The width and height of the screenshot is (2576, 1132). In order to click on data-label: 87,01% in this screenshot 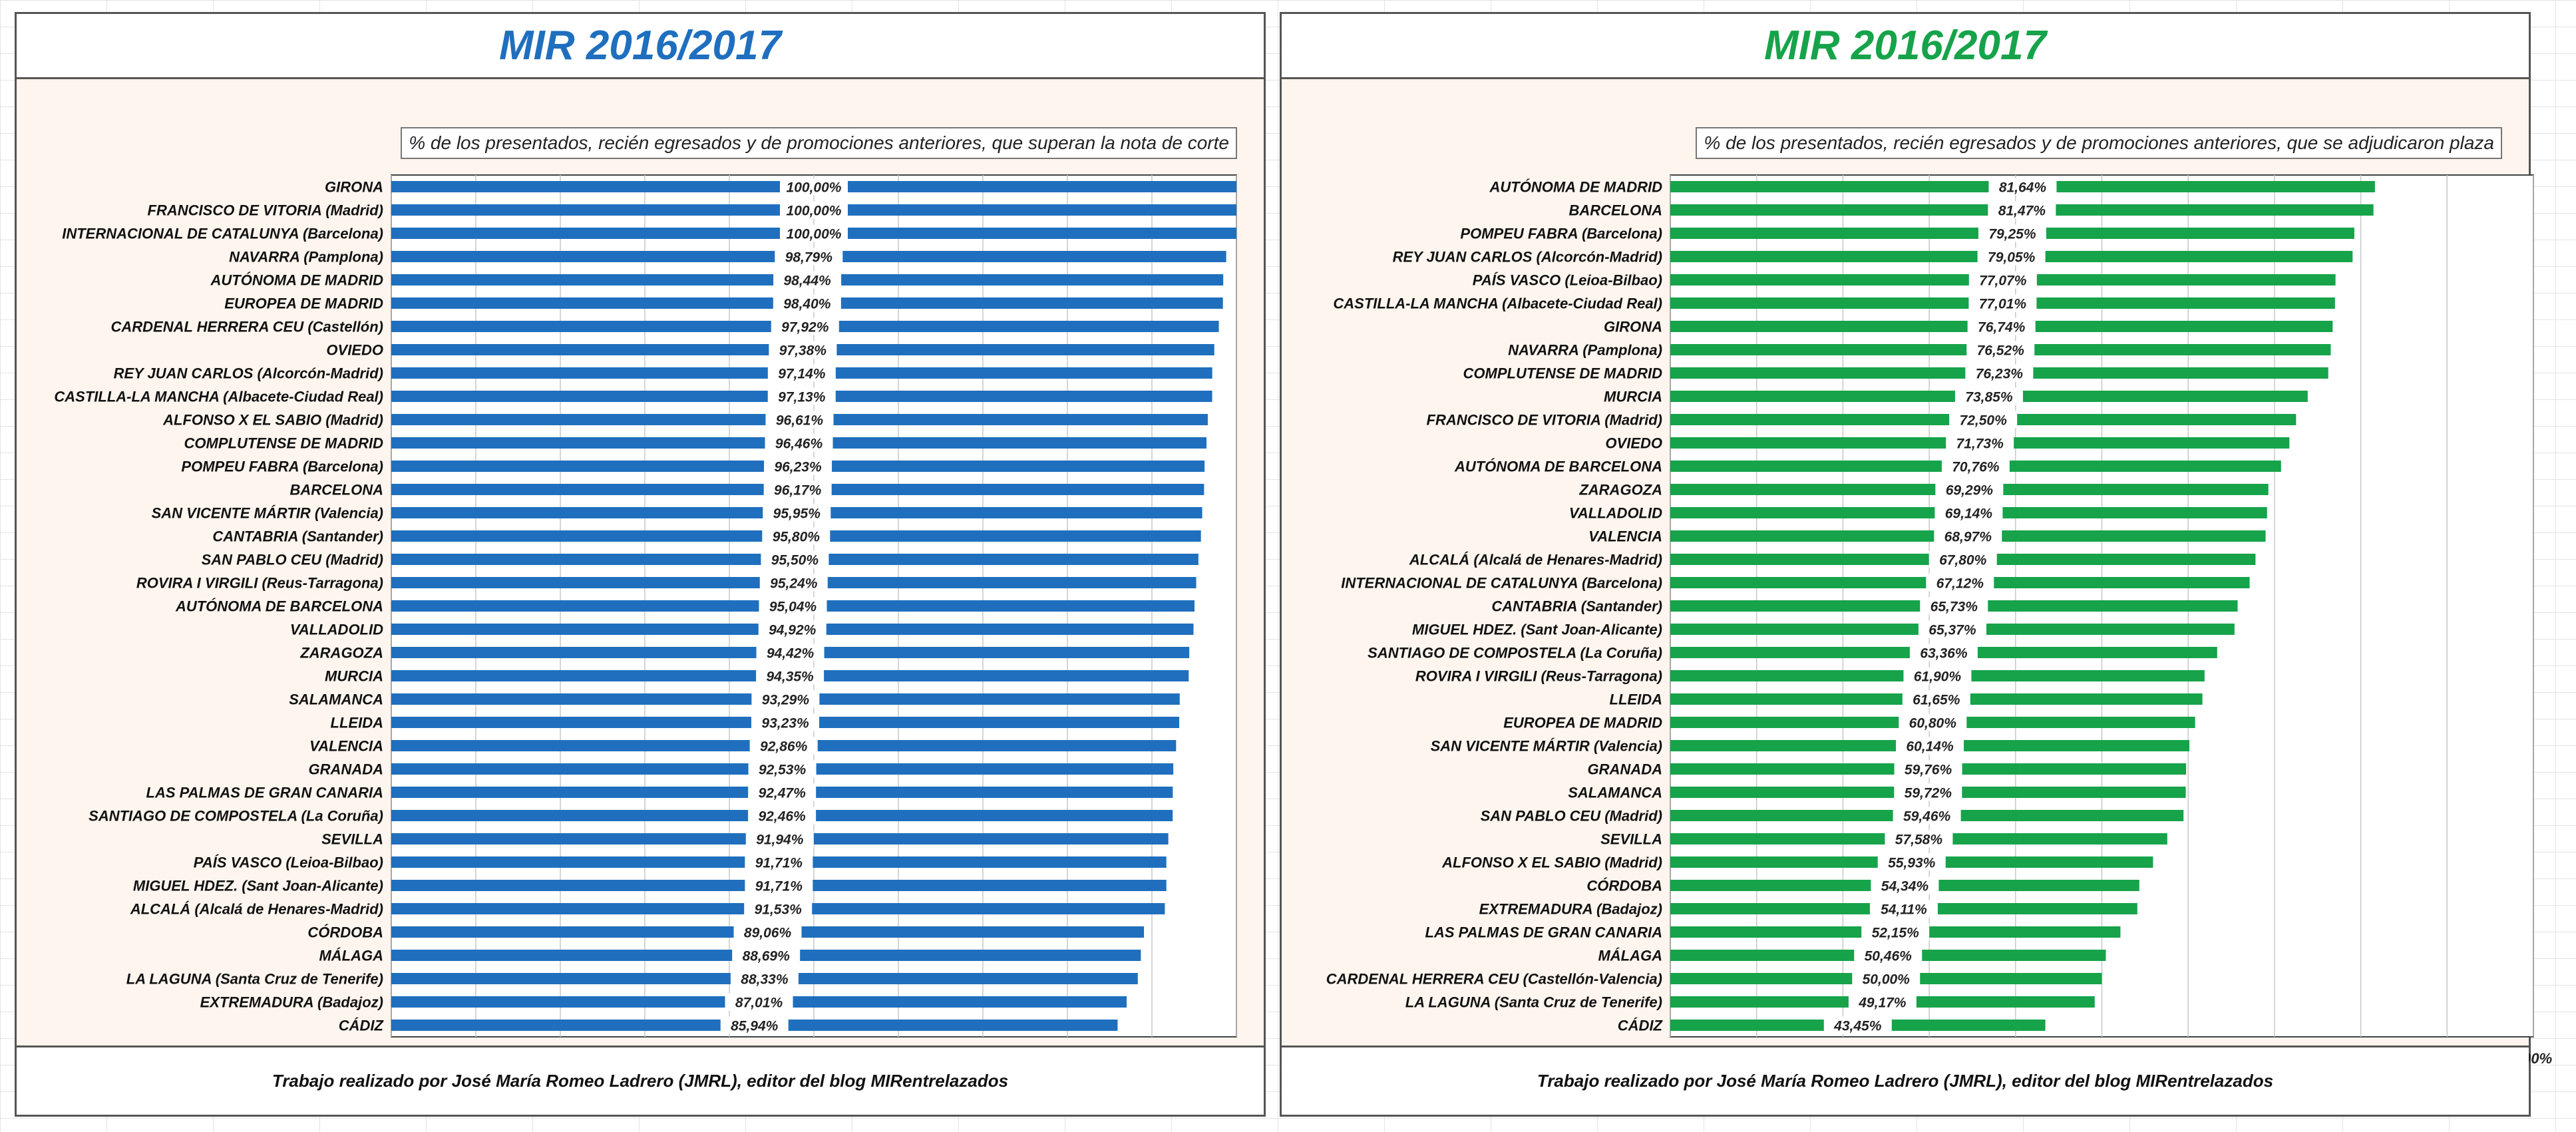, I will do `click(759, 1003)`.